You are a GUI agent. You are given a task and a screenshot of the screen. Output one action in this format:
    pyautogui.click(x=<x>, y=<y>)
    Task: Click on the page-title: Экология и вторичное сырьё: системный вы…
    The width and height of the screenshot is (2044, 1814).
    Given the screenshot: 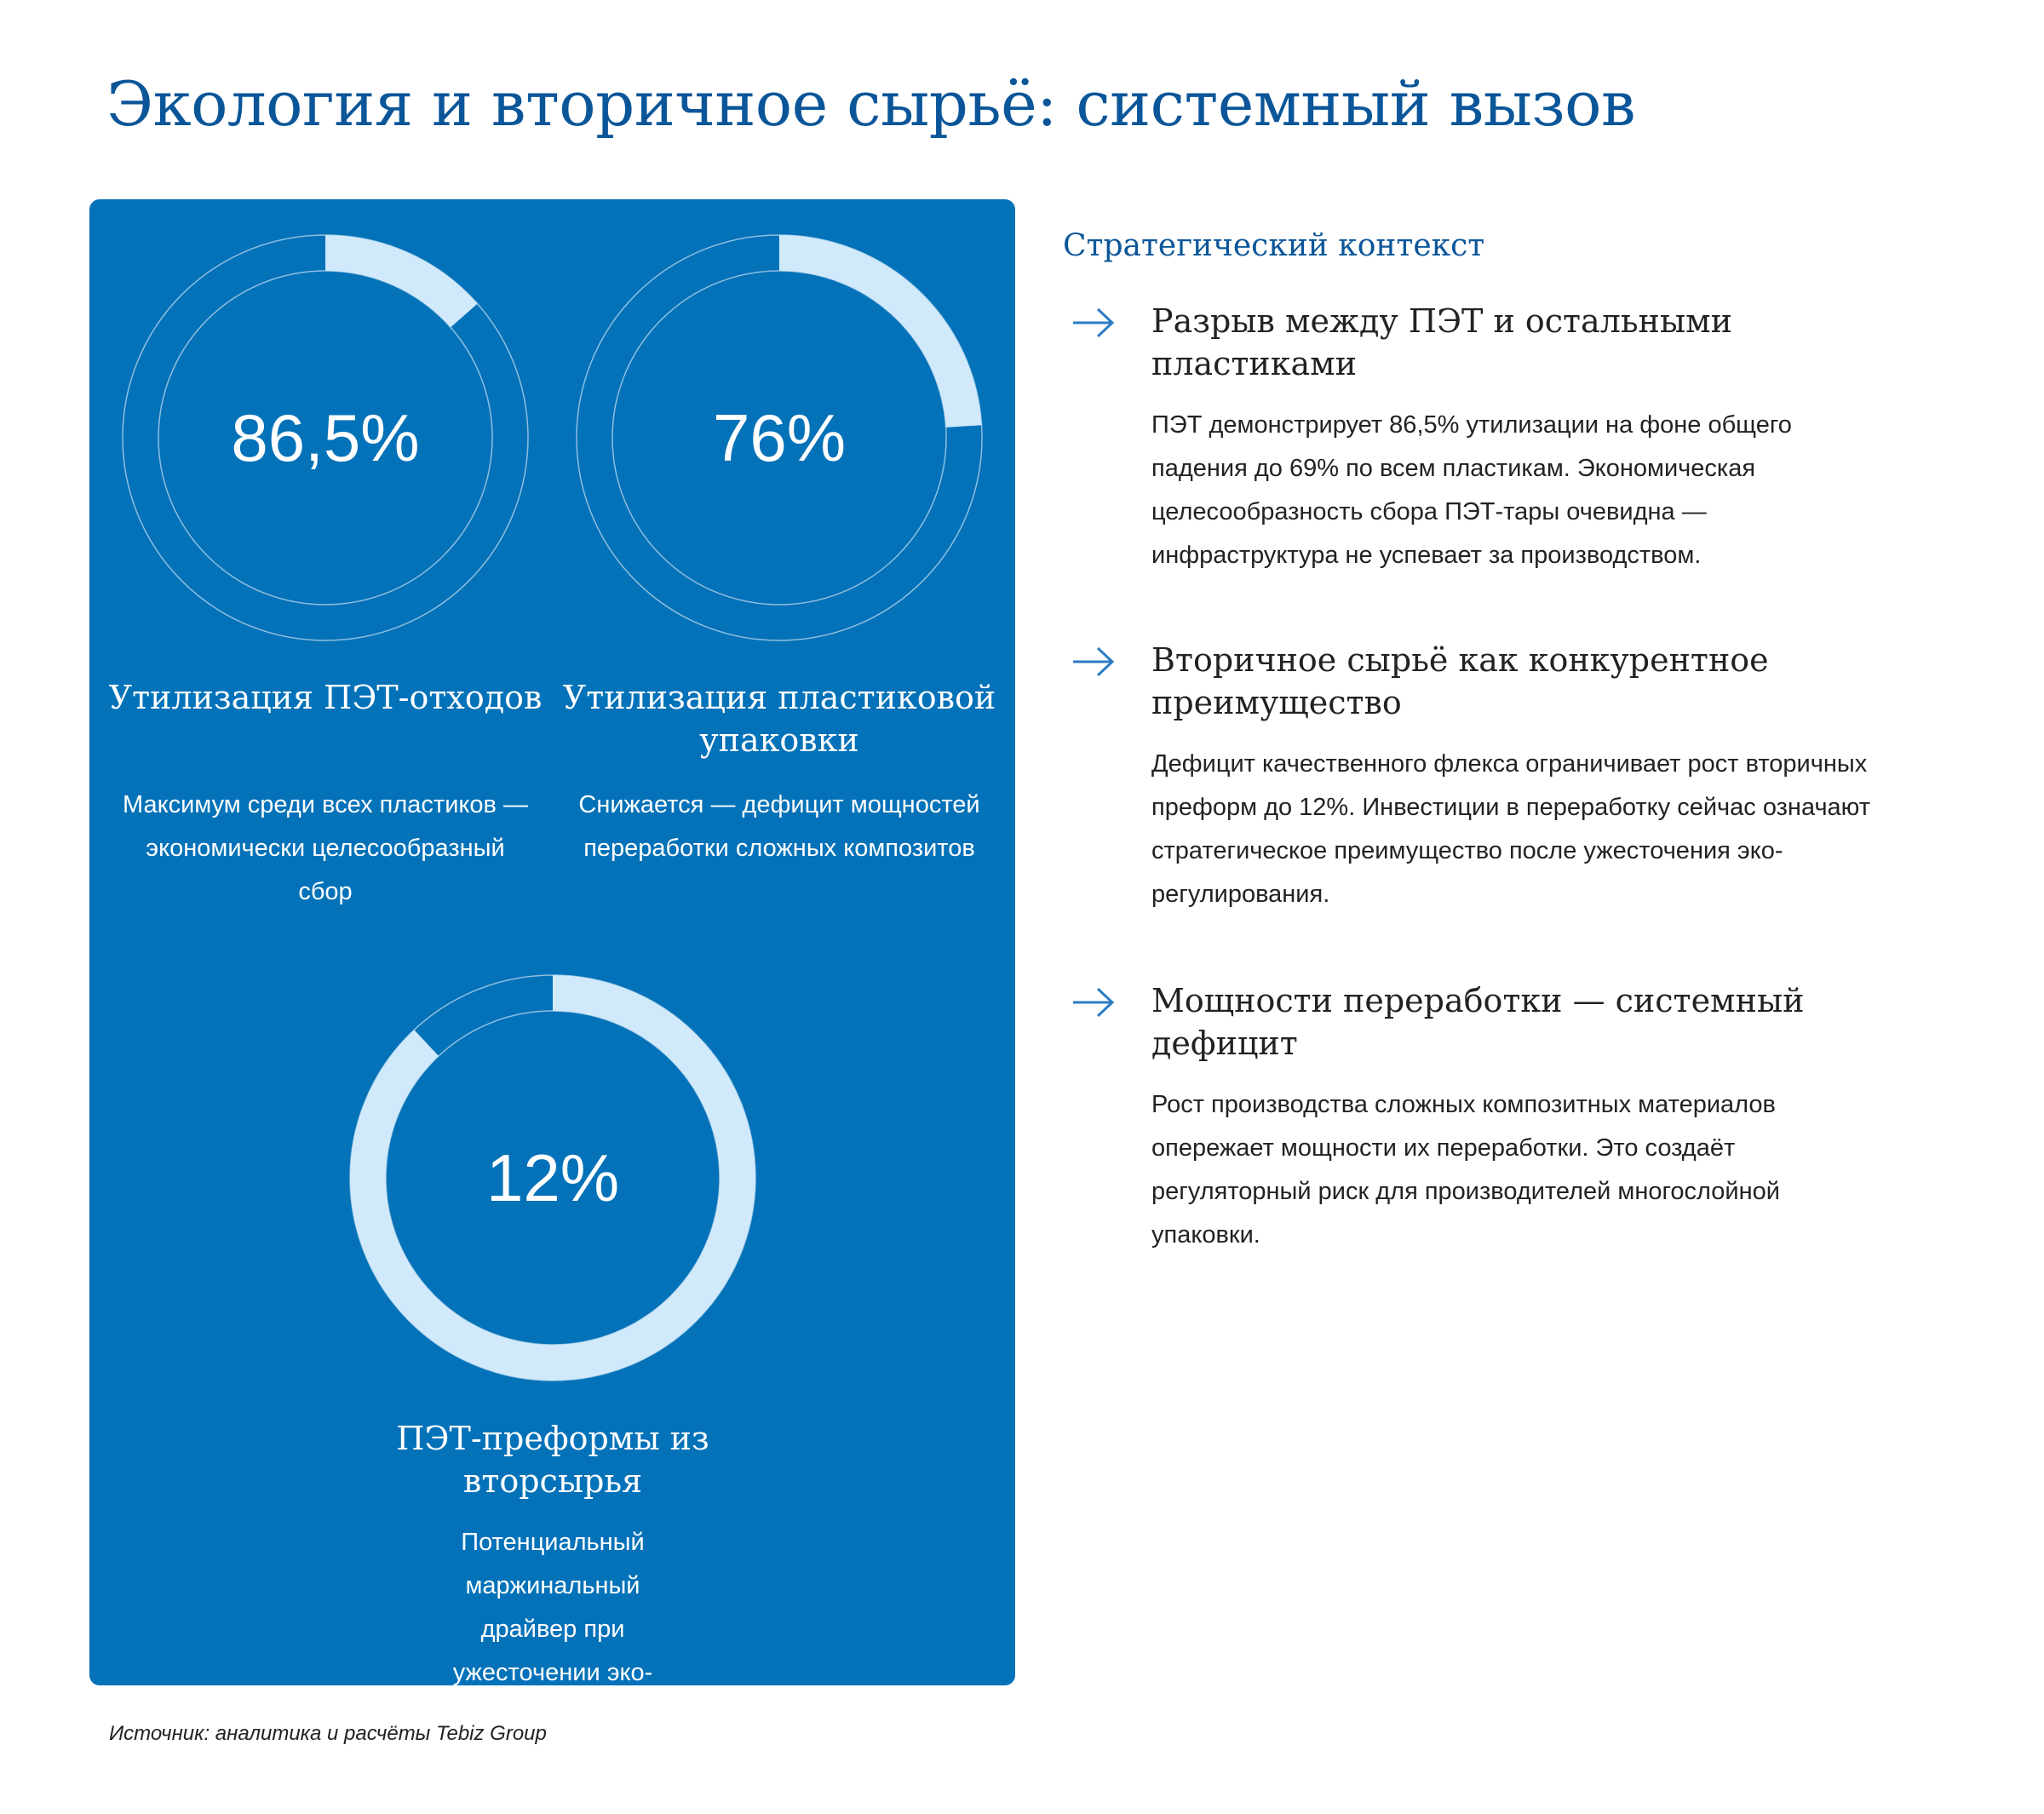 What is the action you would take?
    pyautogui.click(x=871, y=104)
    